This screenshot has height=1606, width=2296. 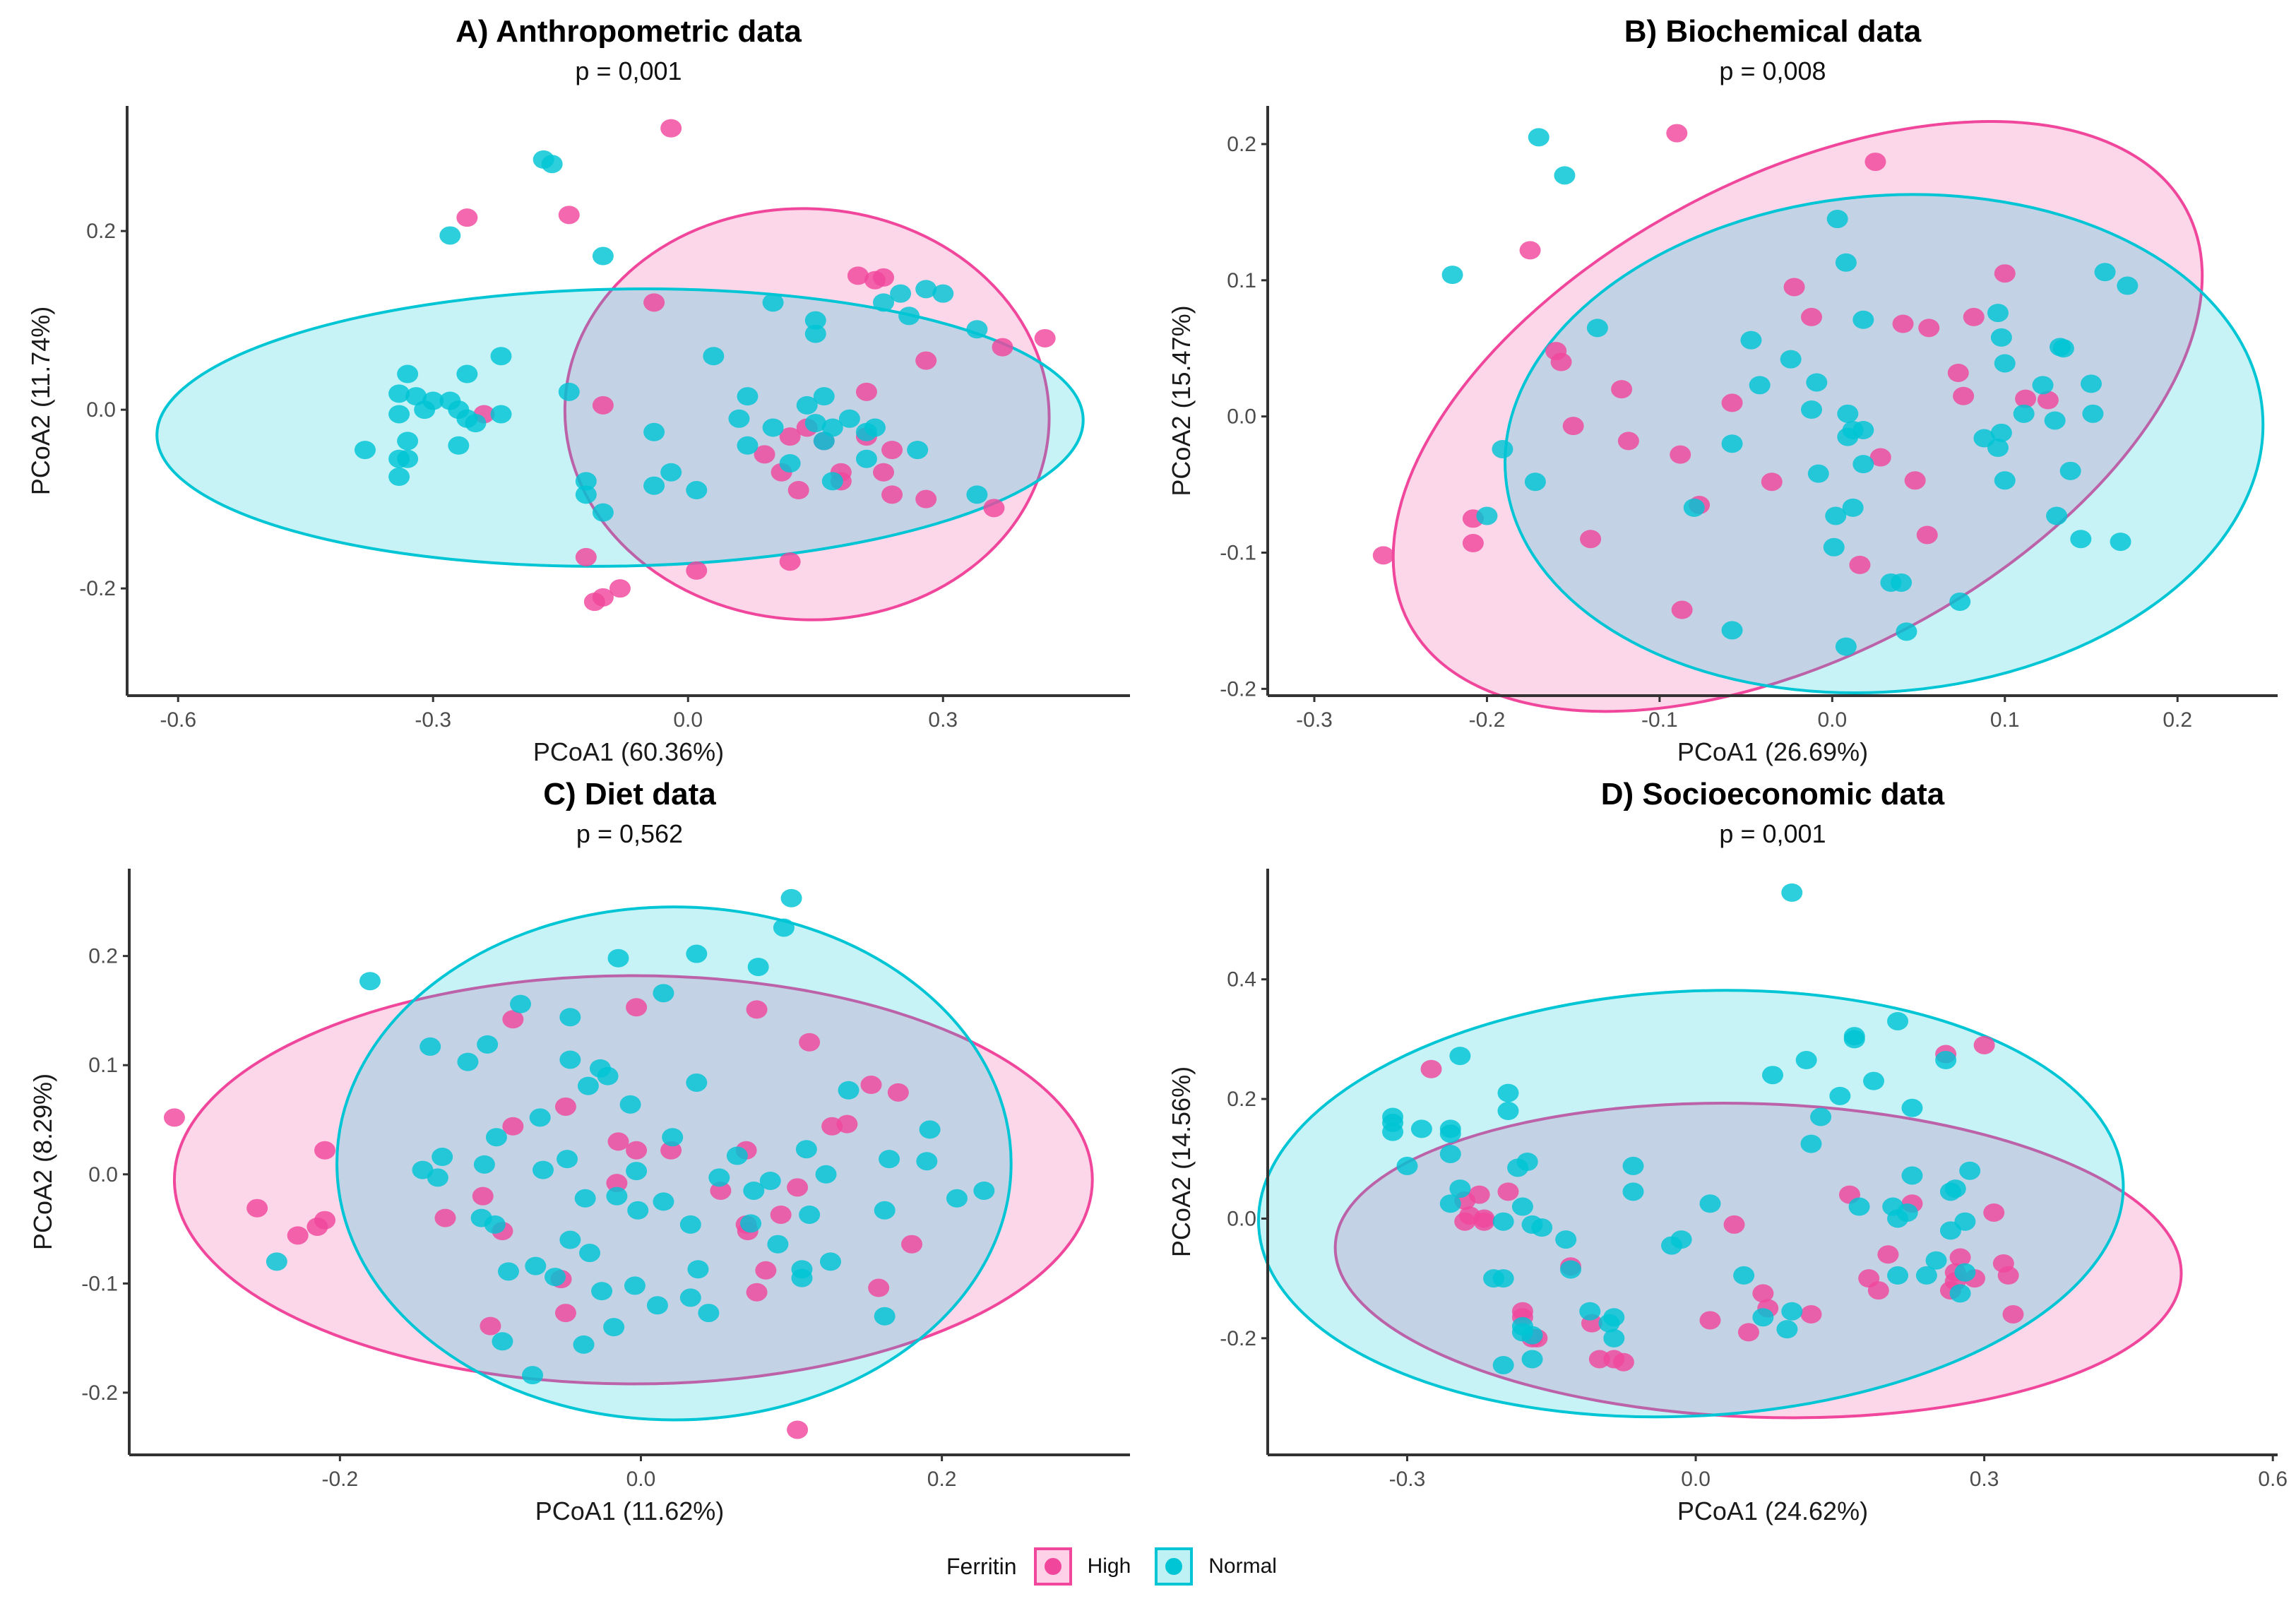 What do you see at coordinates (629, 32) in the screenshot?
I see `panel-title: A) Anthropometric data` at bounding box center [629, 32].